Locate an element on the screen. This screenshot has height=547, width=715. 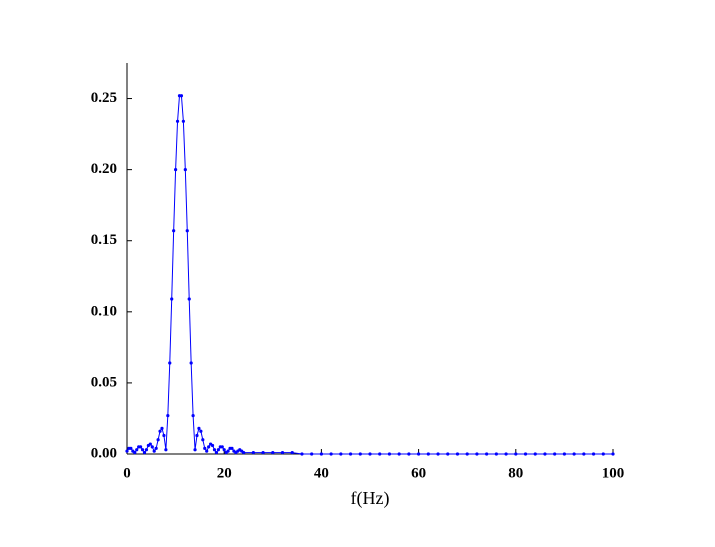
x-tick-label: 20 is located at coordinates (224, 473).